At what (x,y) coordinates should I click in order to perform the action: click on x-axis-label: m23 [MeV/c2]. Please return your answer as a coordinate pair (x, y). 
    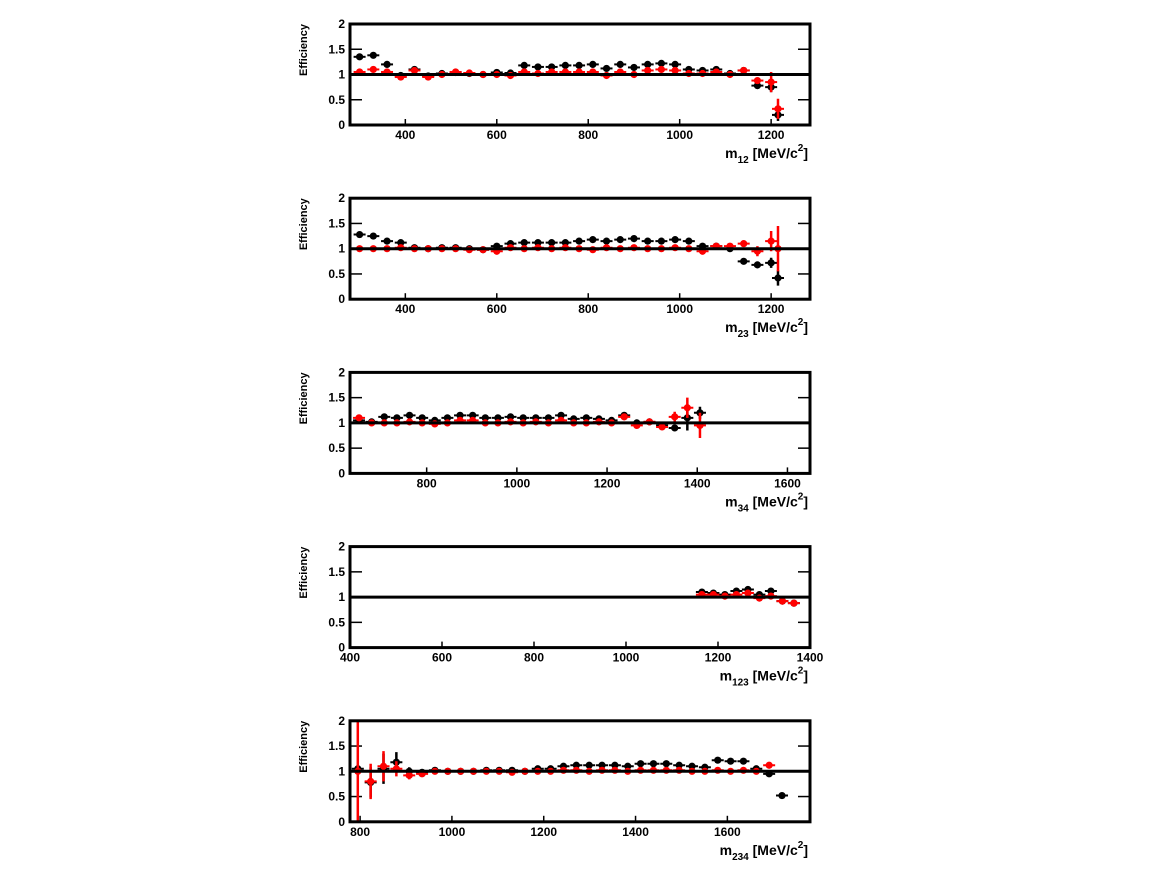
    Looking at the image, I should click on (766, 328).